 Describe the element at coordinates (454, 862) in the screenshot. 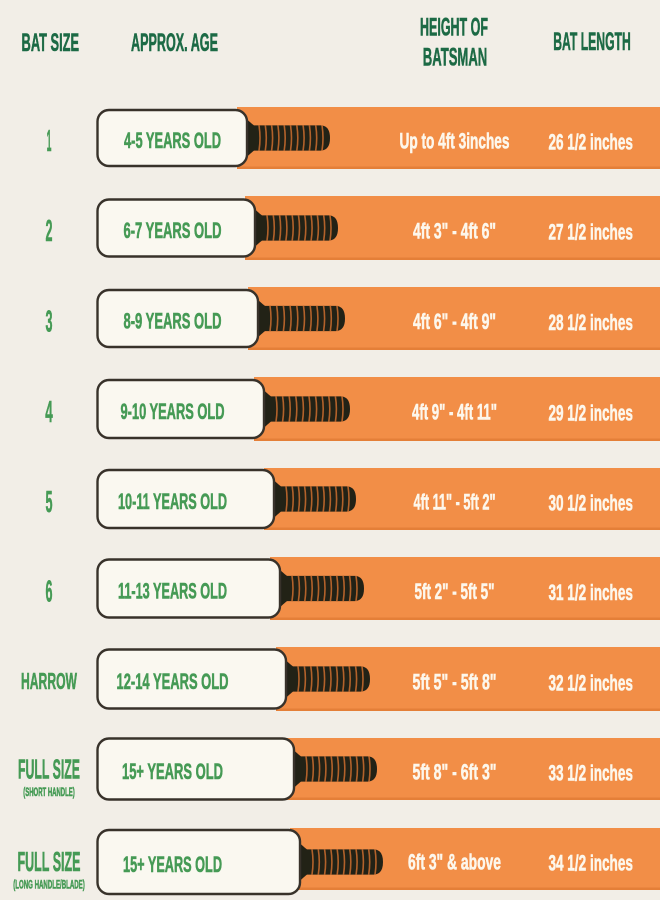

I see `svg-text: 6ft 3" & above` at that location.